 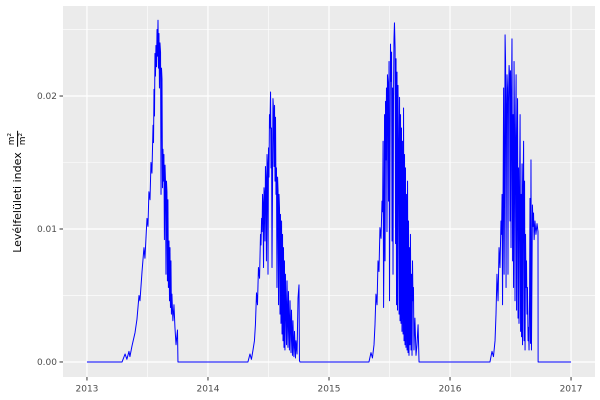 I want to click on x-tick-label: 2015, so click(x=329, y=390).